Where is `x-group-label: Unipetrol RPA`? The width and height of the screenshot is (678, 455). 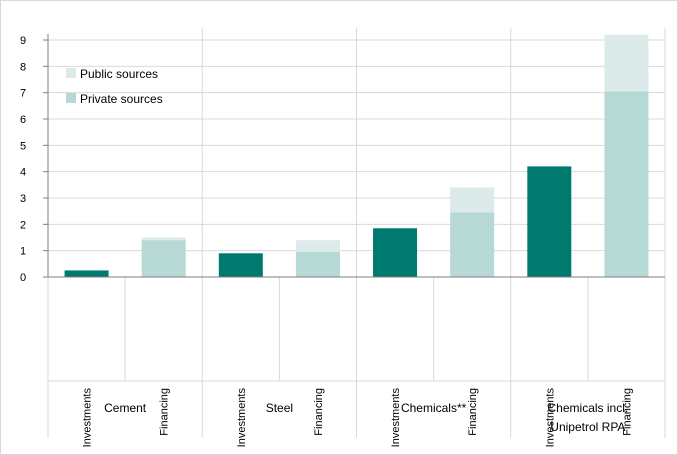
x-group-label: Unipetrol RPA is located at coordinates (587, 427).